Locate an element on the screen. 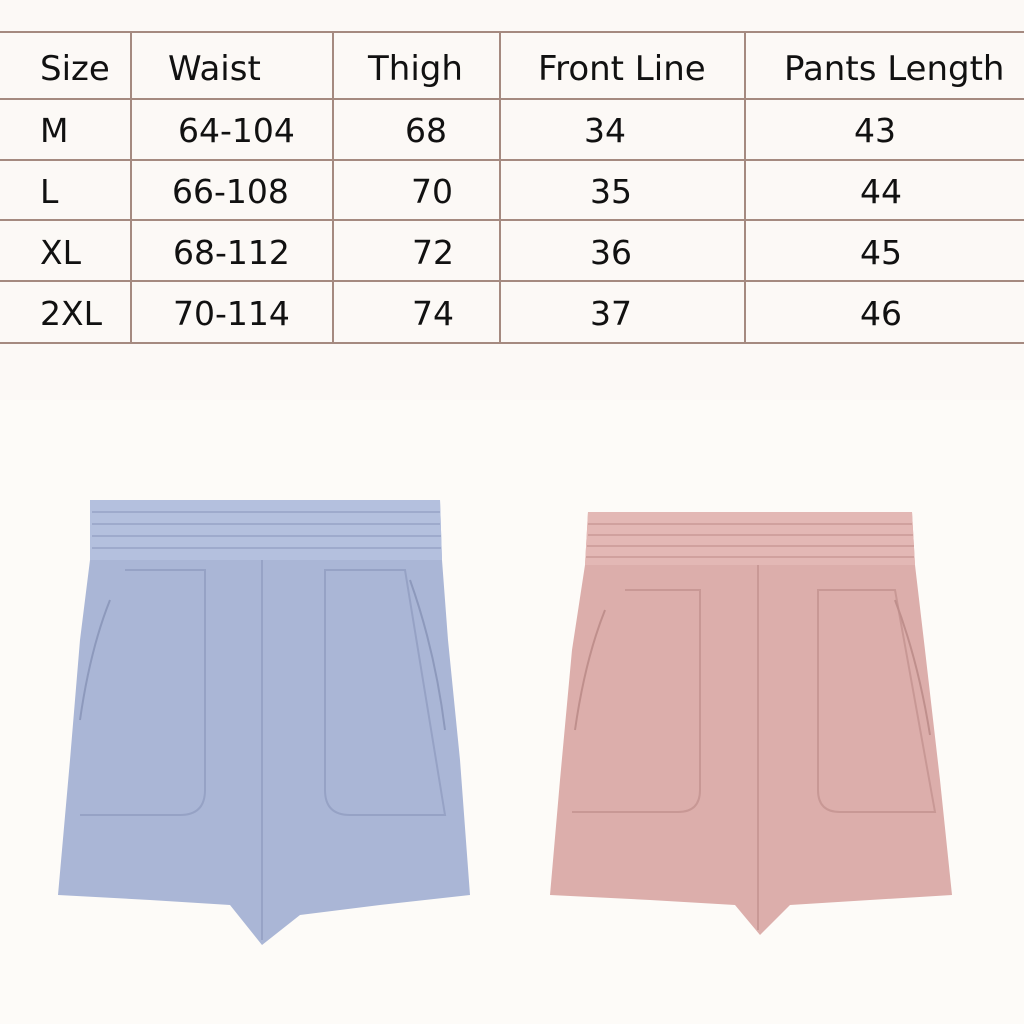 The width and height of the screenshot is (1024, 1024). cell-waist: 64-104 is located at coordinates (236, 130).